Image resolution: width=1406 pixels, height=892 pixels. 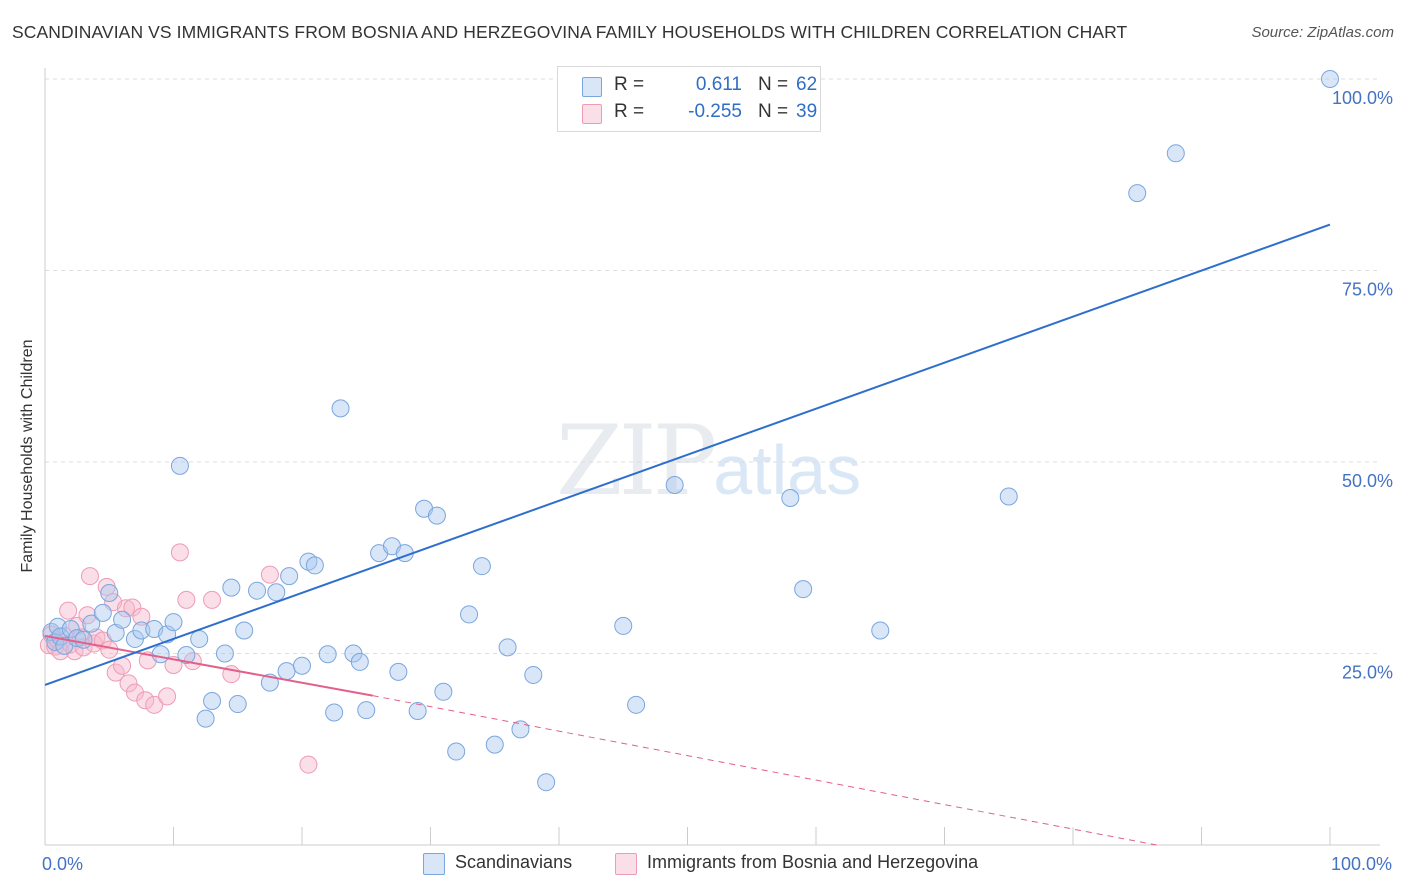 I want to click on legend-swatch-blue, so click(x=592, y=87).